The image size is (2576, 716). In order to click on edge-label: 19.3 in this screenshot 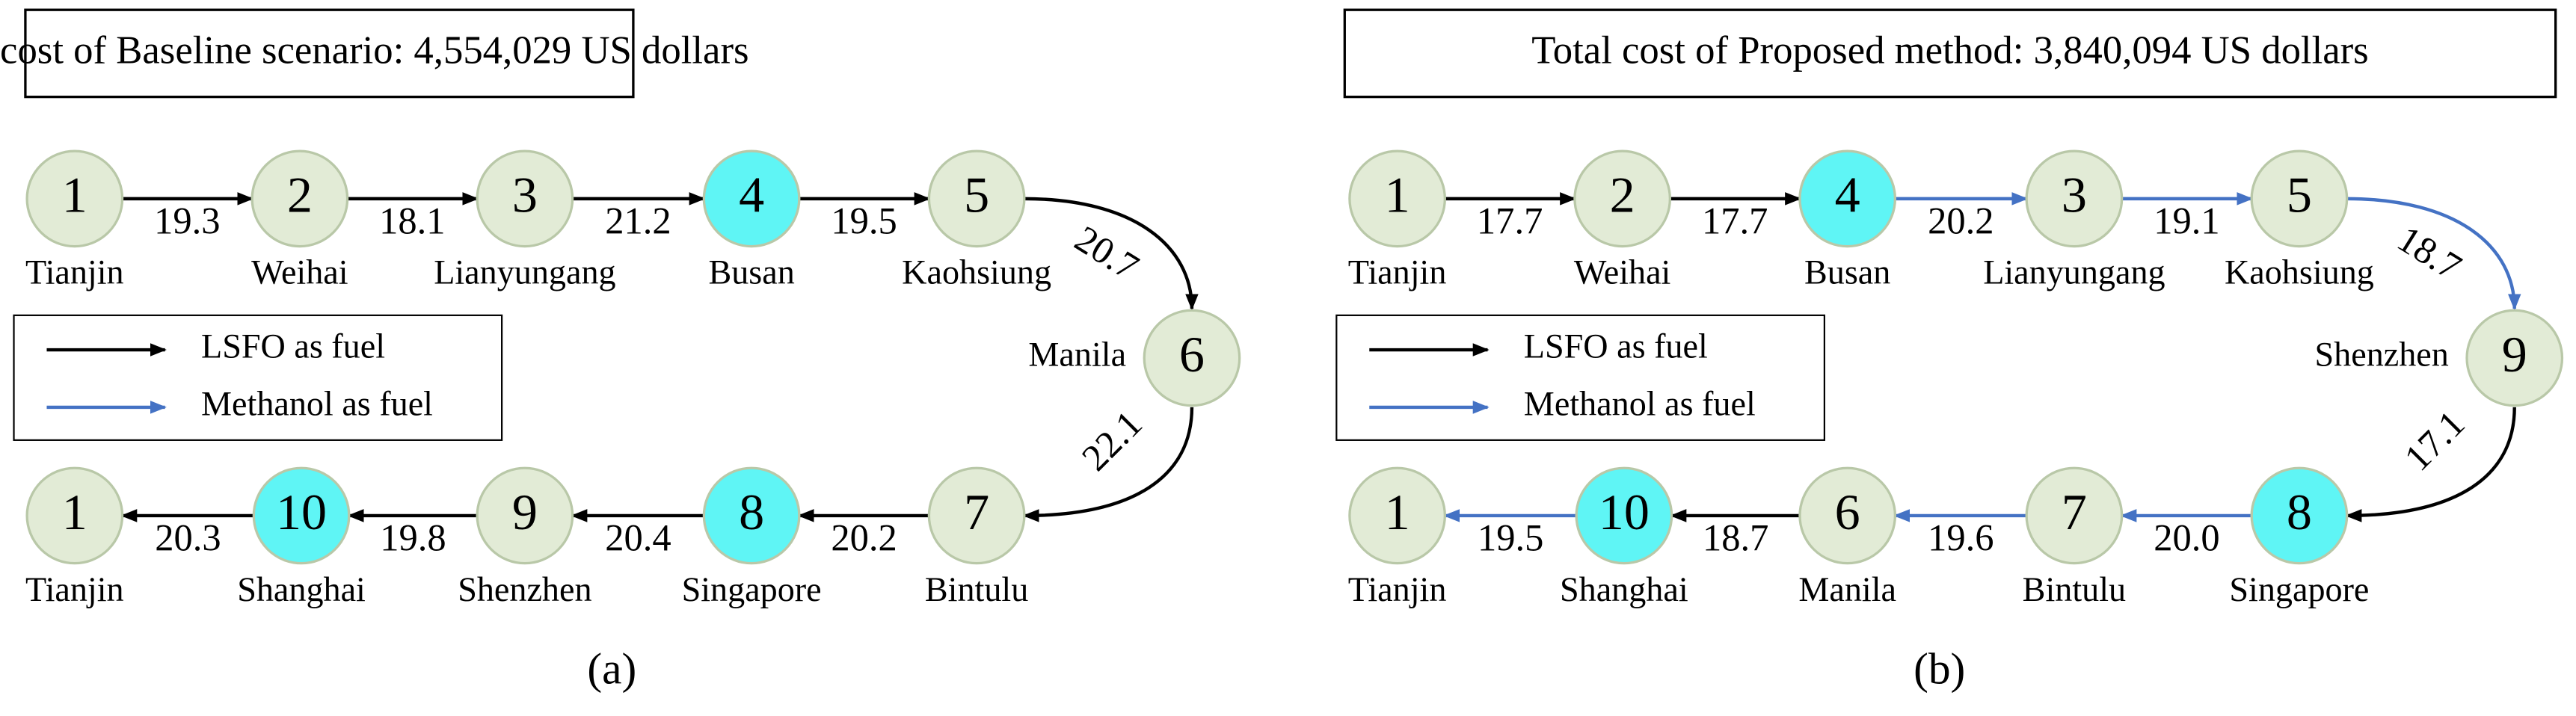, I will do `click(187, 221)`.